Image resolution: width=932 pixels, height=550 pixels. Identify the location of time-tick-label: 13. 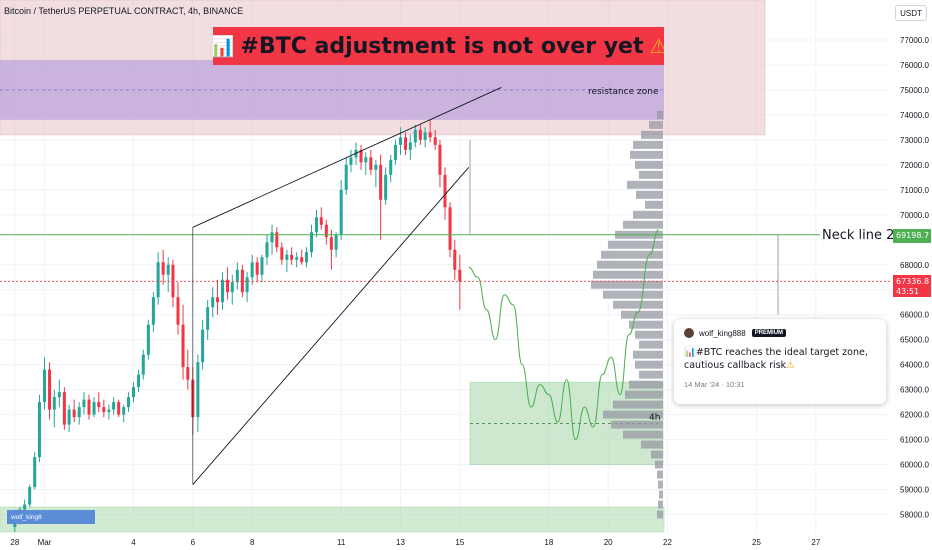
(400, 542).